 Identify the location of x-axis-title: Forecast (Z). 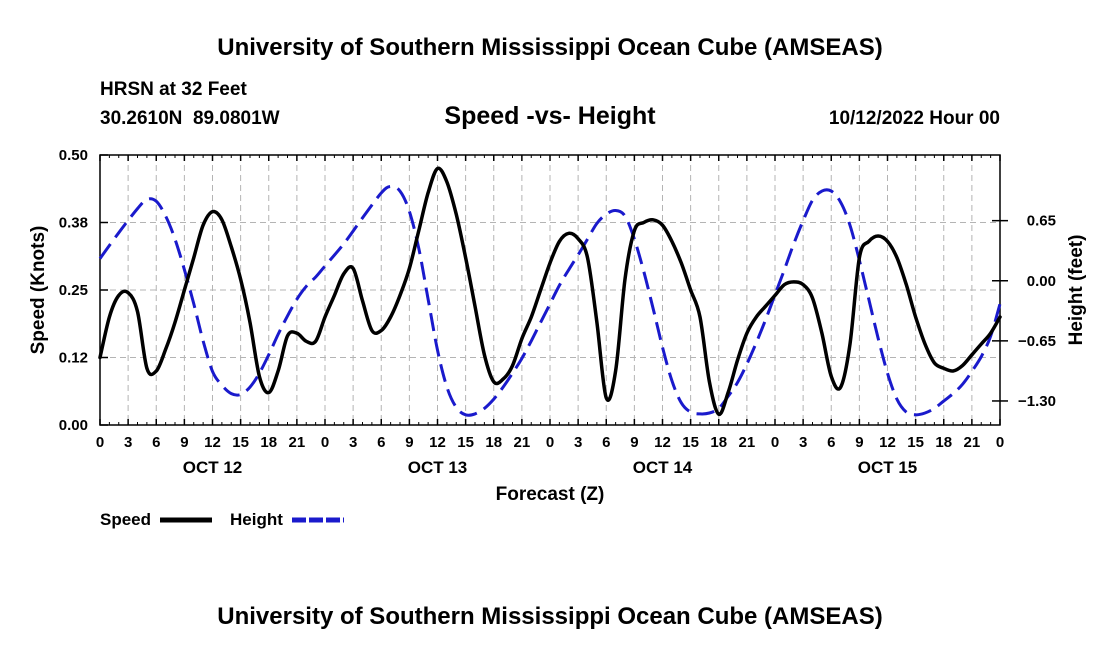
(550, 494).